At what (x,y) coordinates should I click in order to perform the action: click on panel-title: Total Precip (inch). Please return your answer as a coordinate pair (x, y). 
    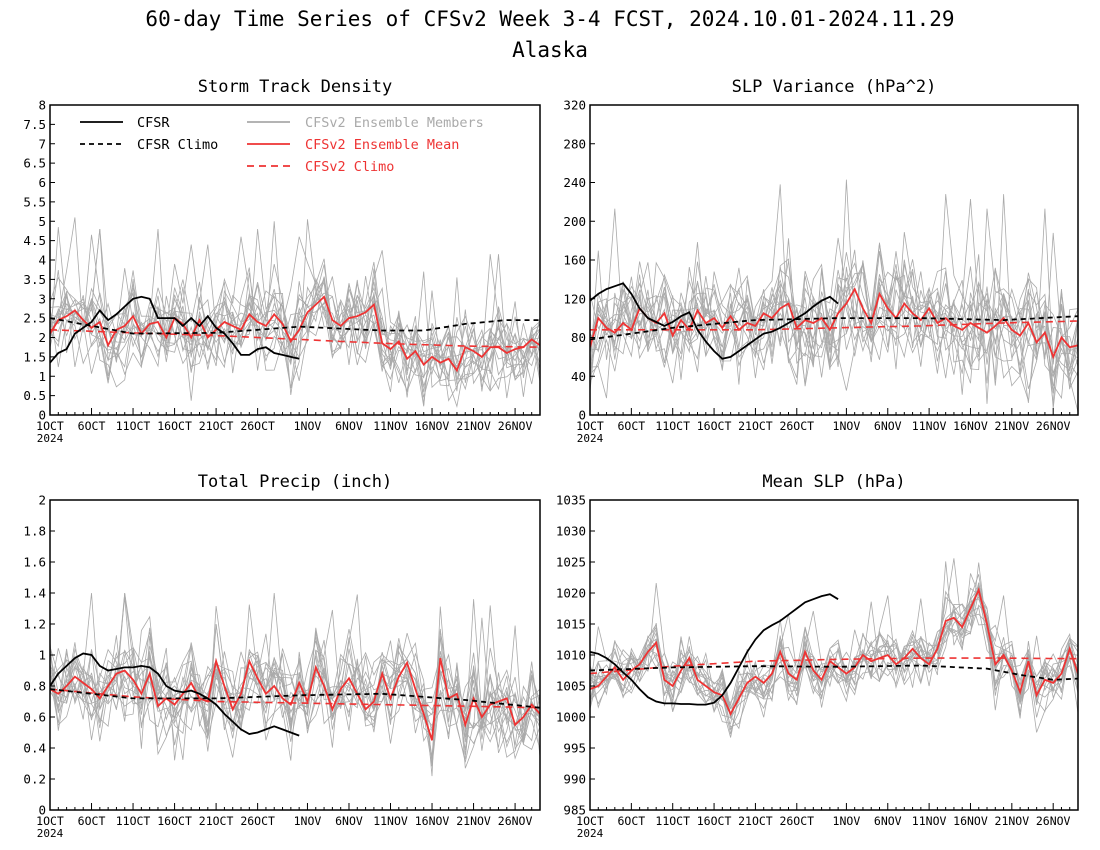
    Looking at the image, I should click on (295, 482).